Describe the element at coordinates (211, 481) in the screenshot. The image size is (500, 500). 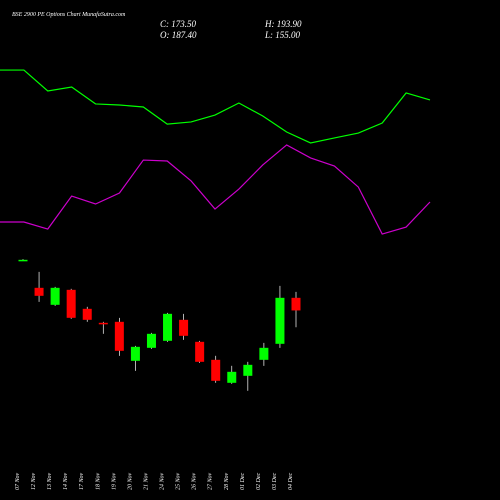
I see `x-tick-label: 27 Nov` at that location.